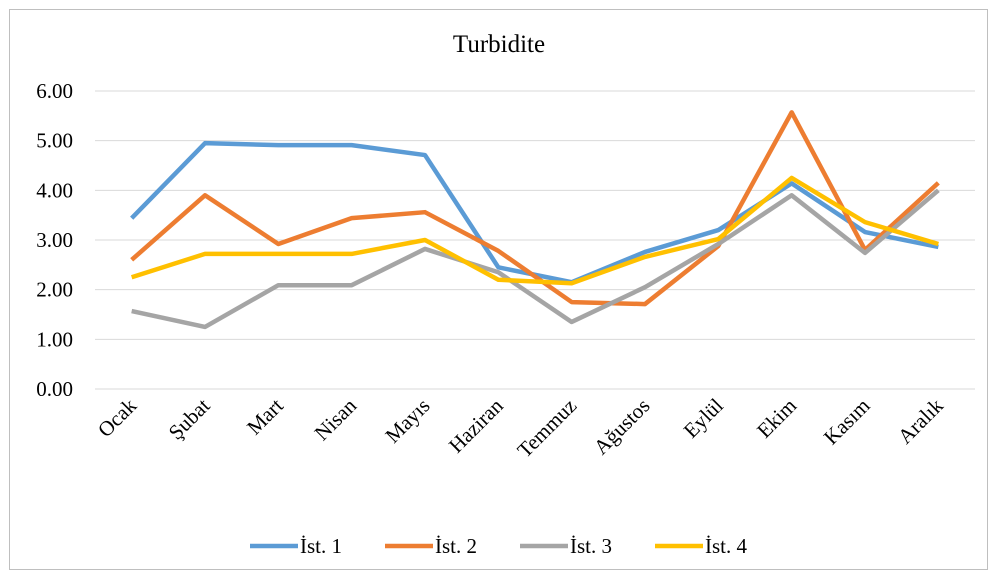  I want to click on y-tick-label: 5.00, so click(54, 141).